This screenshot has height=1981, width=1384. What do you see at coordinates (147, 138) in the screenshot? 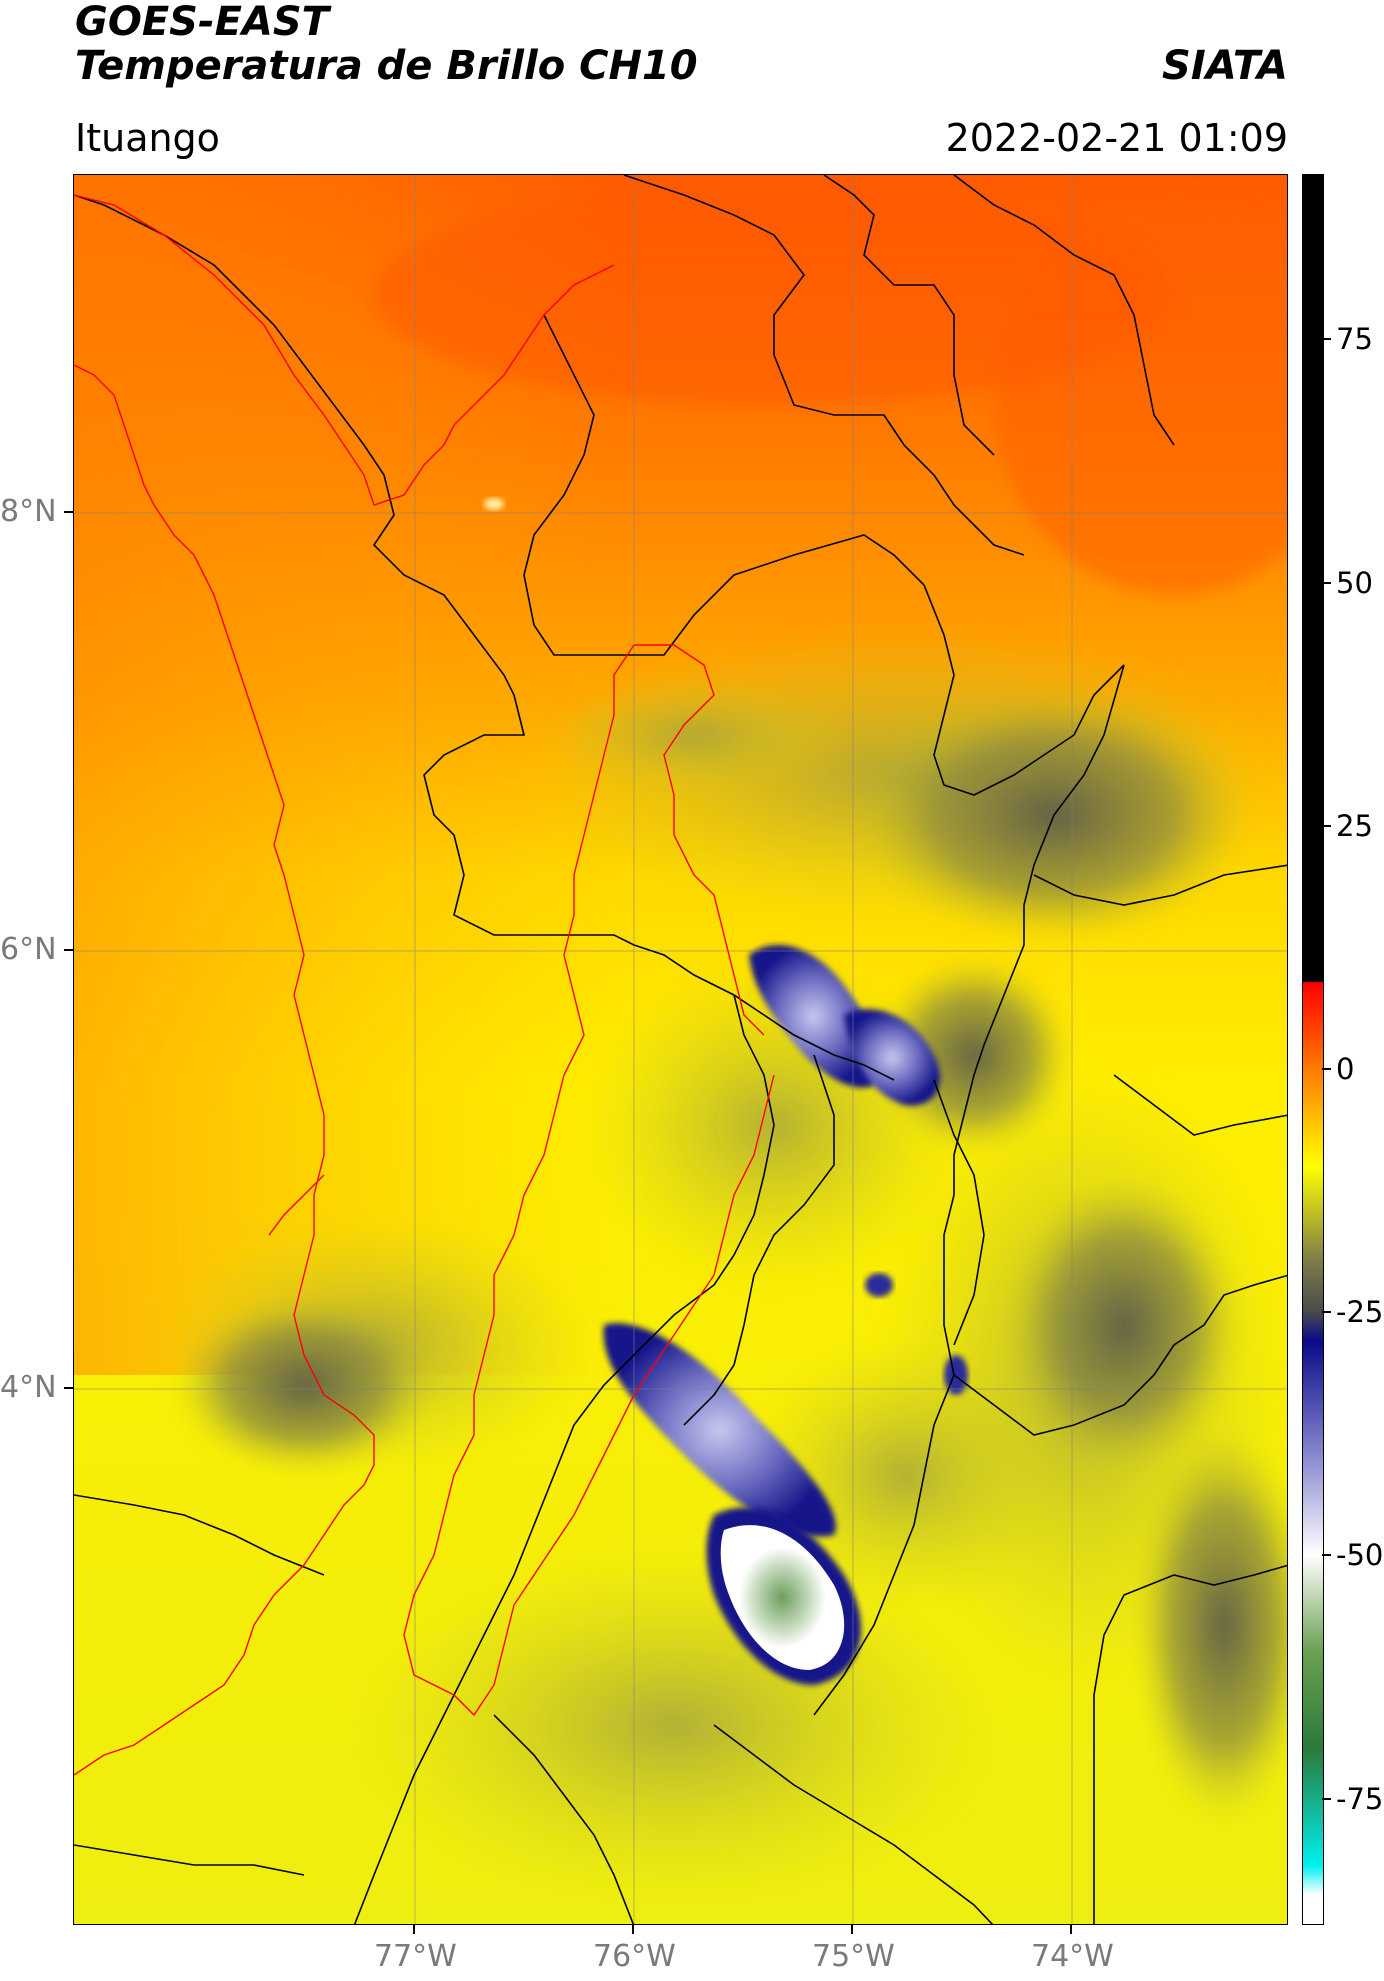
I see `location-label: Ituango` at bounding box center [147, 138].